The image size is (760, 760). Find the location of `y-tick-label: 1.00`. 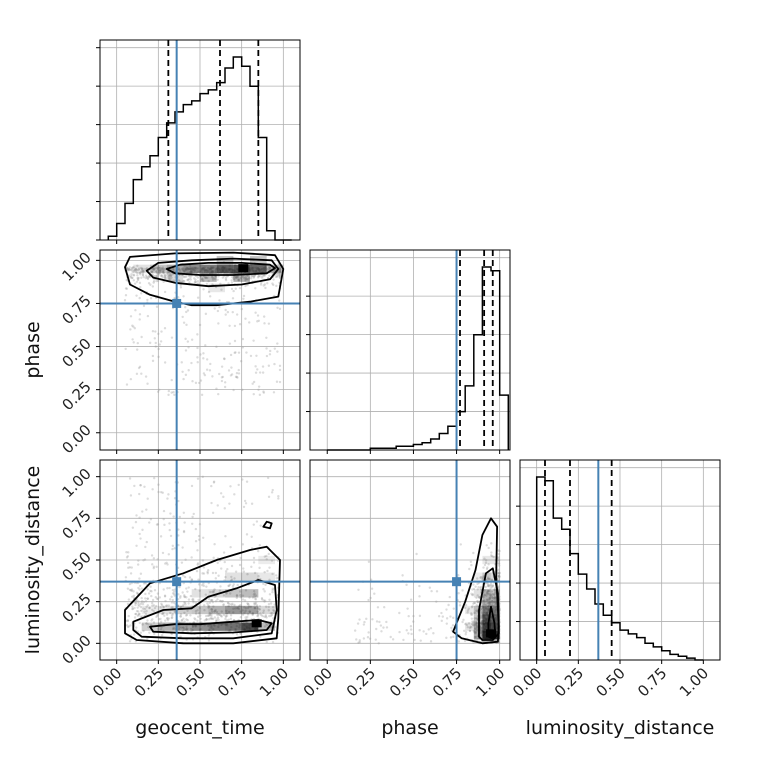

y-tick-label: 1.00 is located at coordinates (76, 483).